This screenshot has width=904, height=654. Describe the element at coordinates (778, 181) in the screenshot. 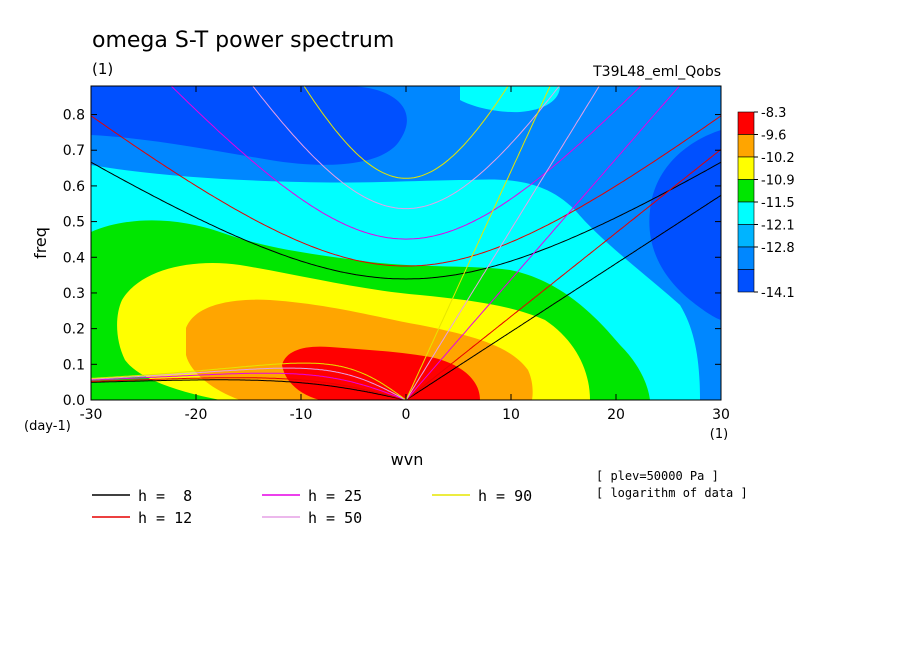

I see `colorbar-label: -10.9` at that location.